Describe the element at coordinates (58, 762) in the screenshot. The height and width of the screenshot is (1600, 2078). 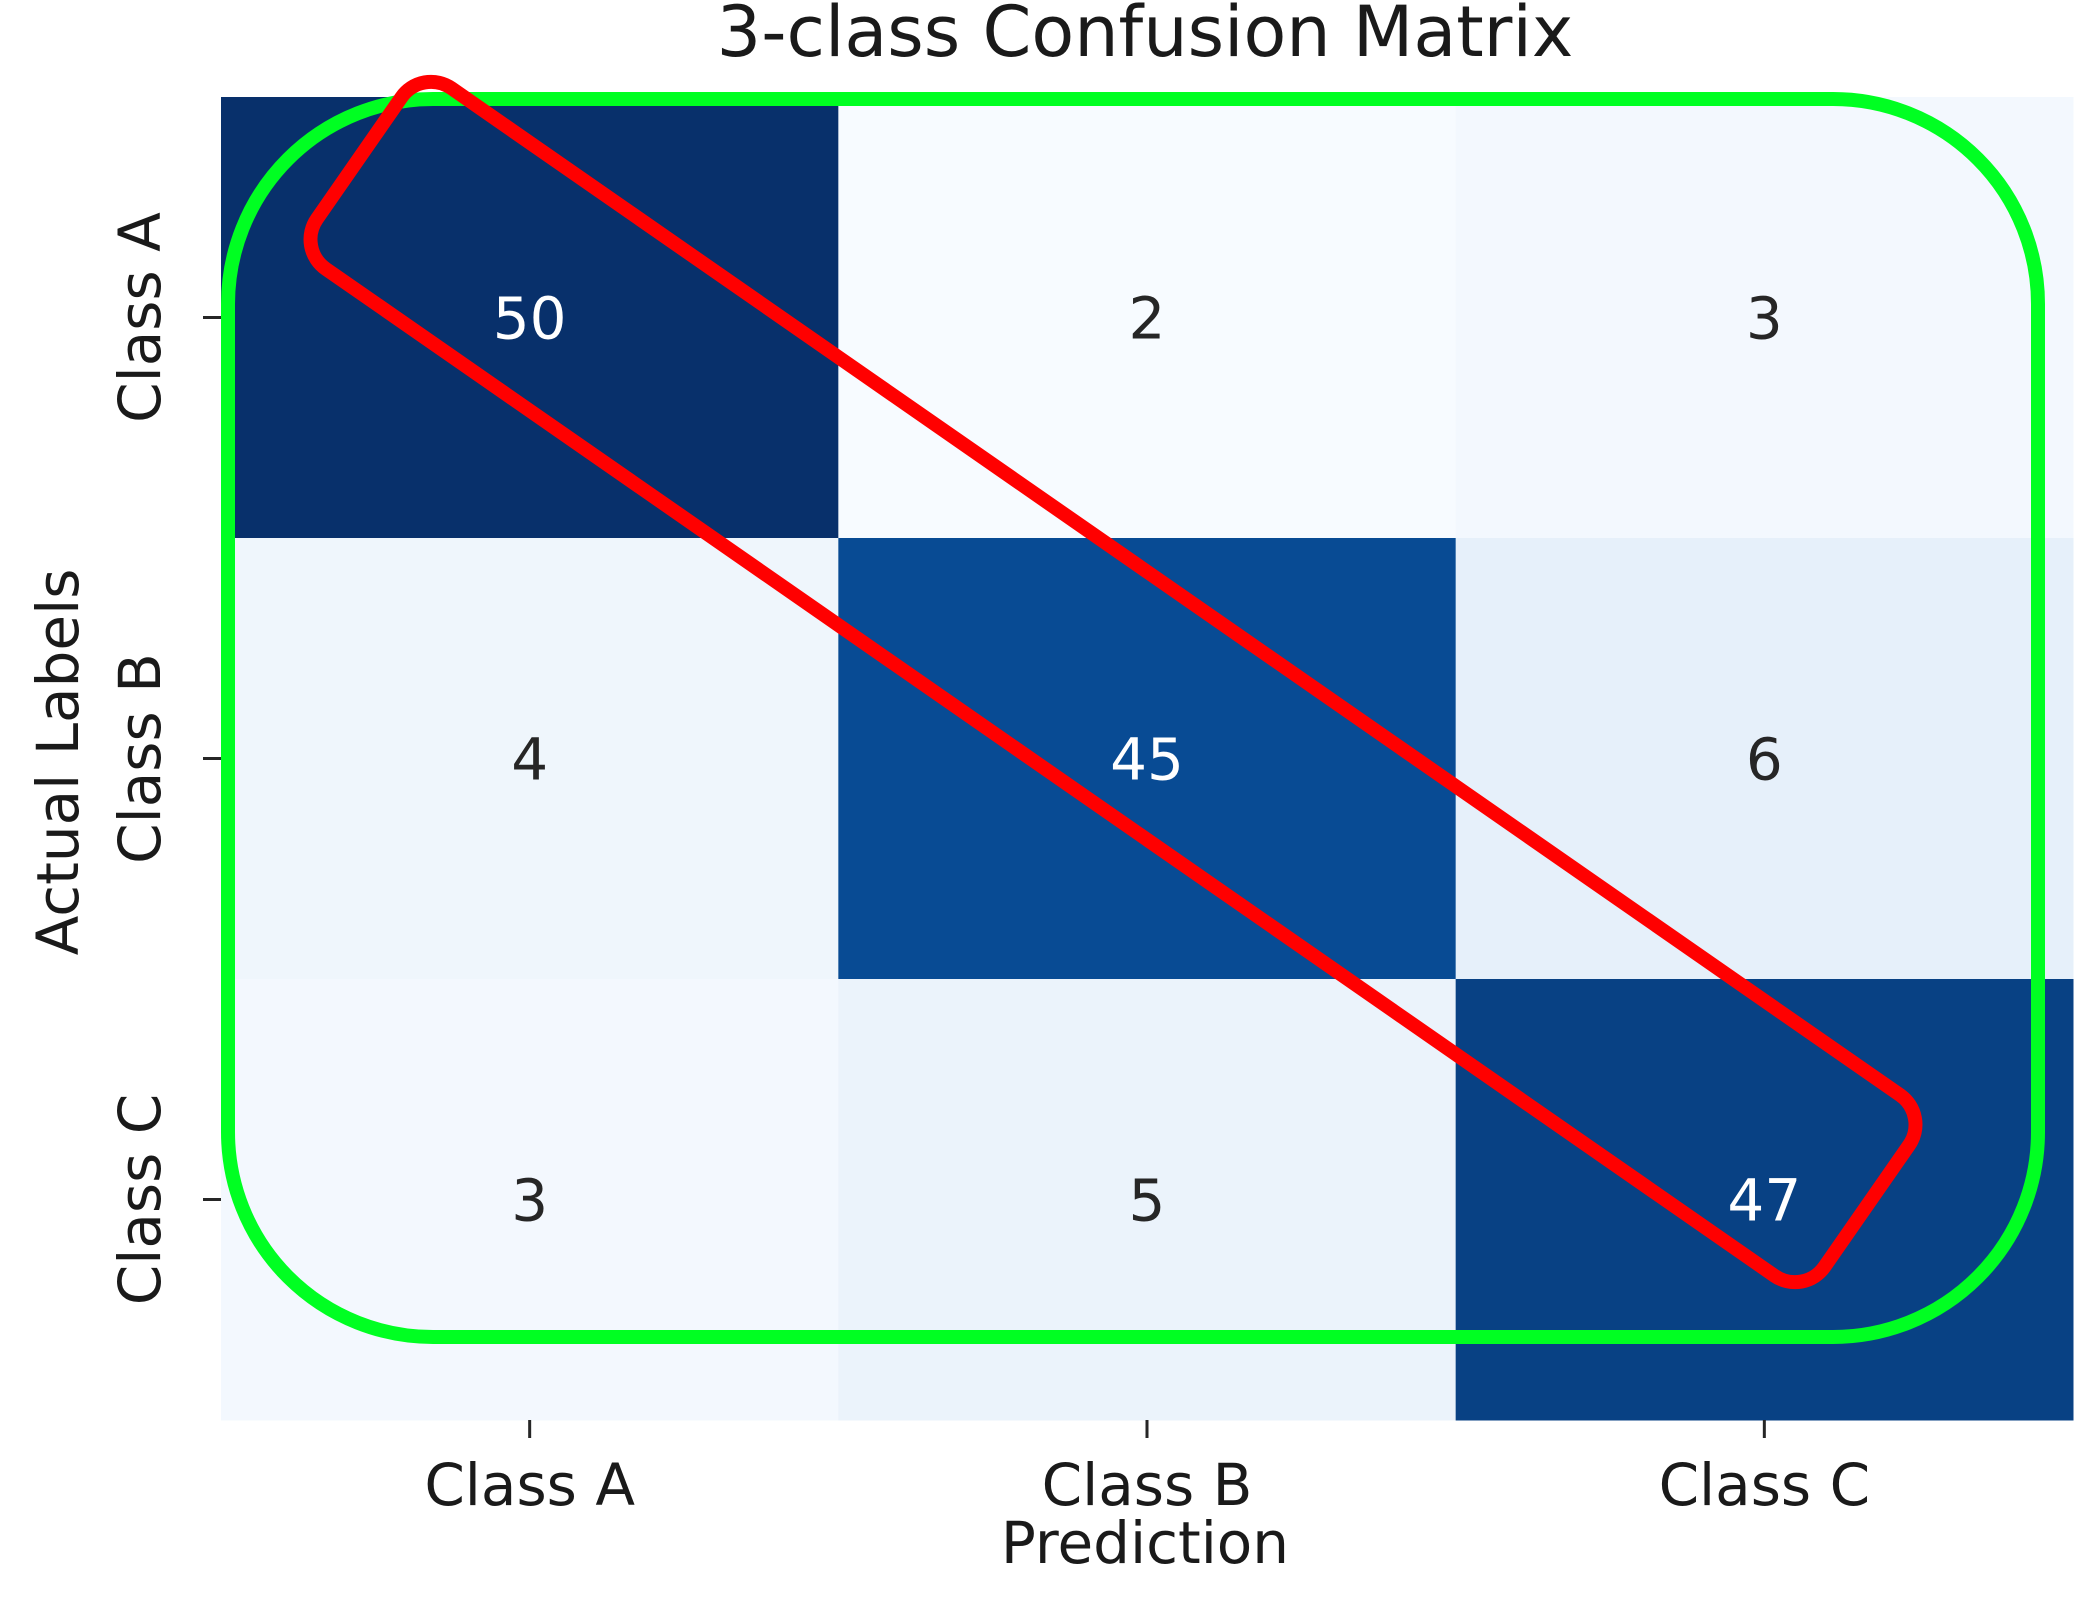
I see `y-axis-label: Actual Labels` at that location.